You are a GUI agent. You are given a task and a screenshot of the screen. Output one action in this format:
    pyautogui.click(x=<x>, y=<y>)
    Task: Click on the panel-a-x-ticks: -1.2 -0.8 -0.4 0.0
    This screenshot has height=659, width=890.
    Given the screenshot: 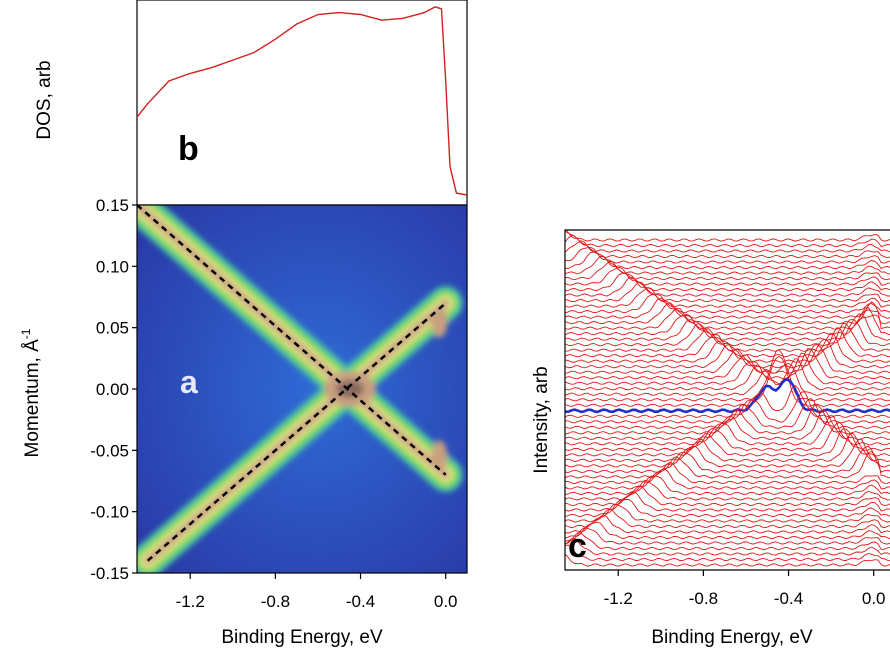 What is the action you would take?
    pyautogui.click(x=317, y=592)
    